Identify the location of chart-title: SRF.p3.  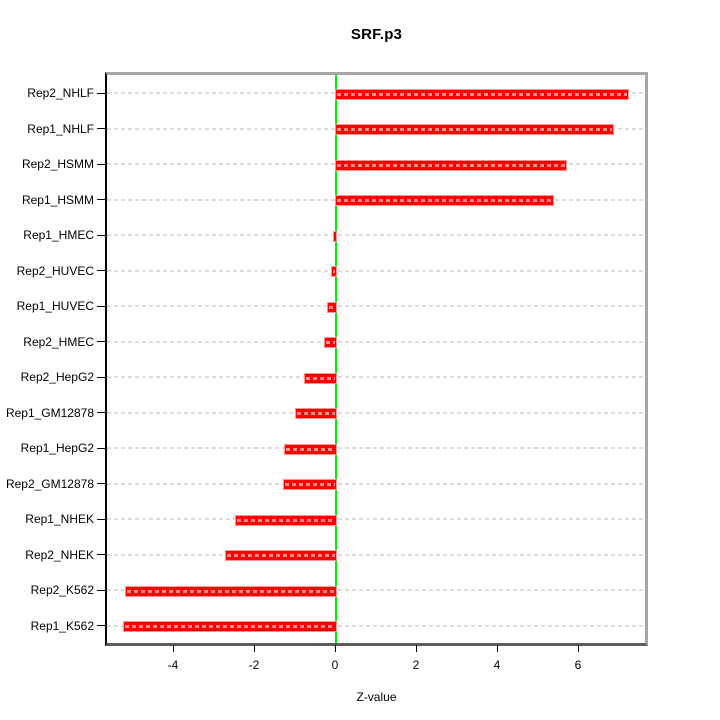
(376, 34).